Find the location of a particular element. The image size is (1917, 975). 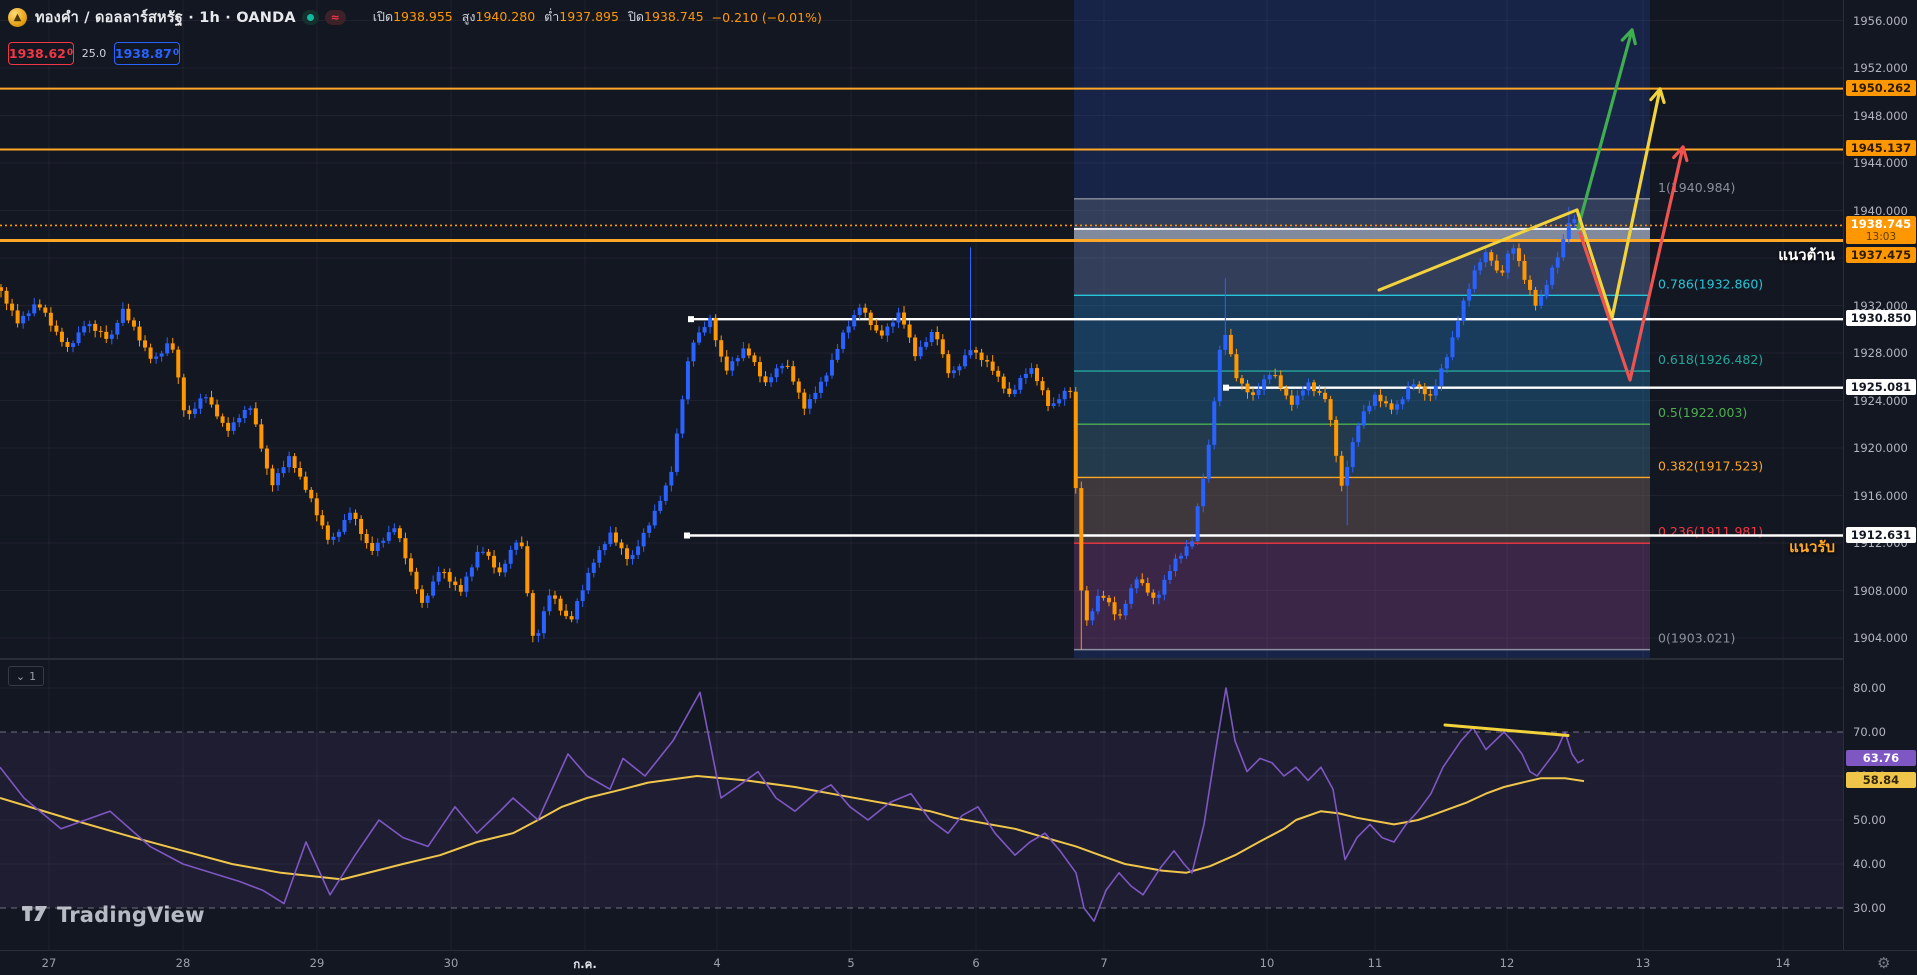

price-badge-1912.631: 1912.631 is located at coordinates (1881, 534).